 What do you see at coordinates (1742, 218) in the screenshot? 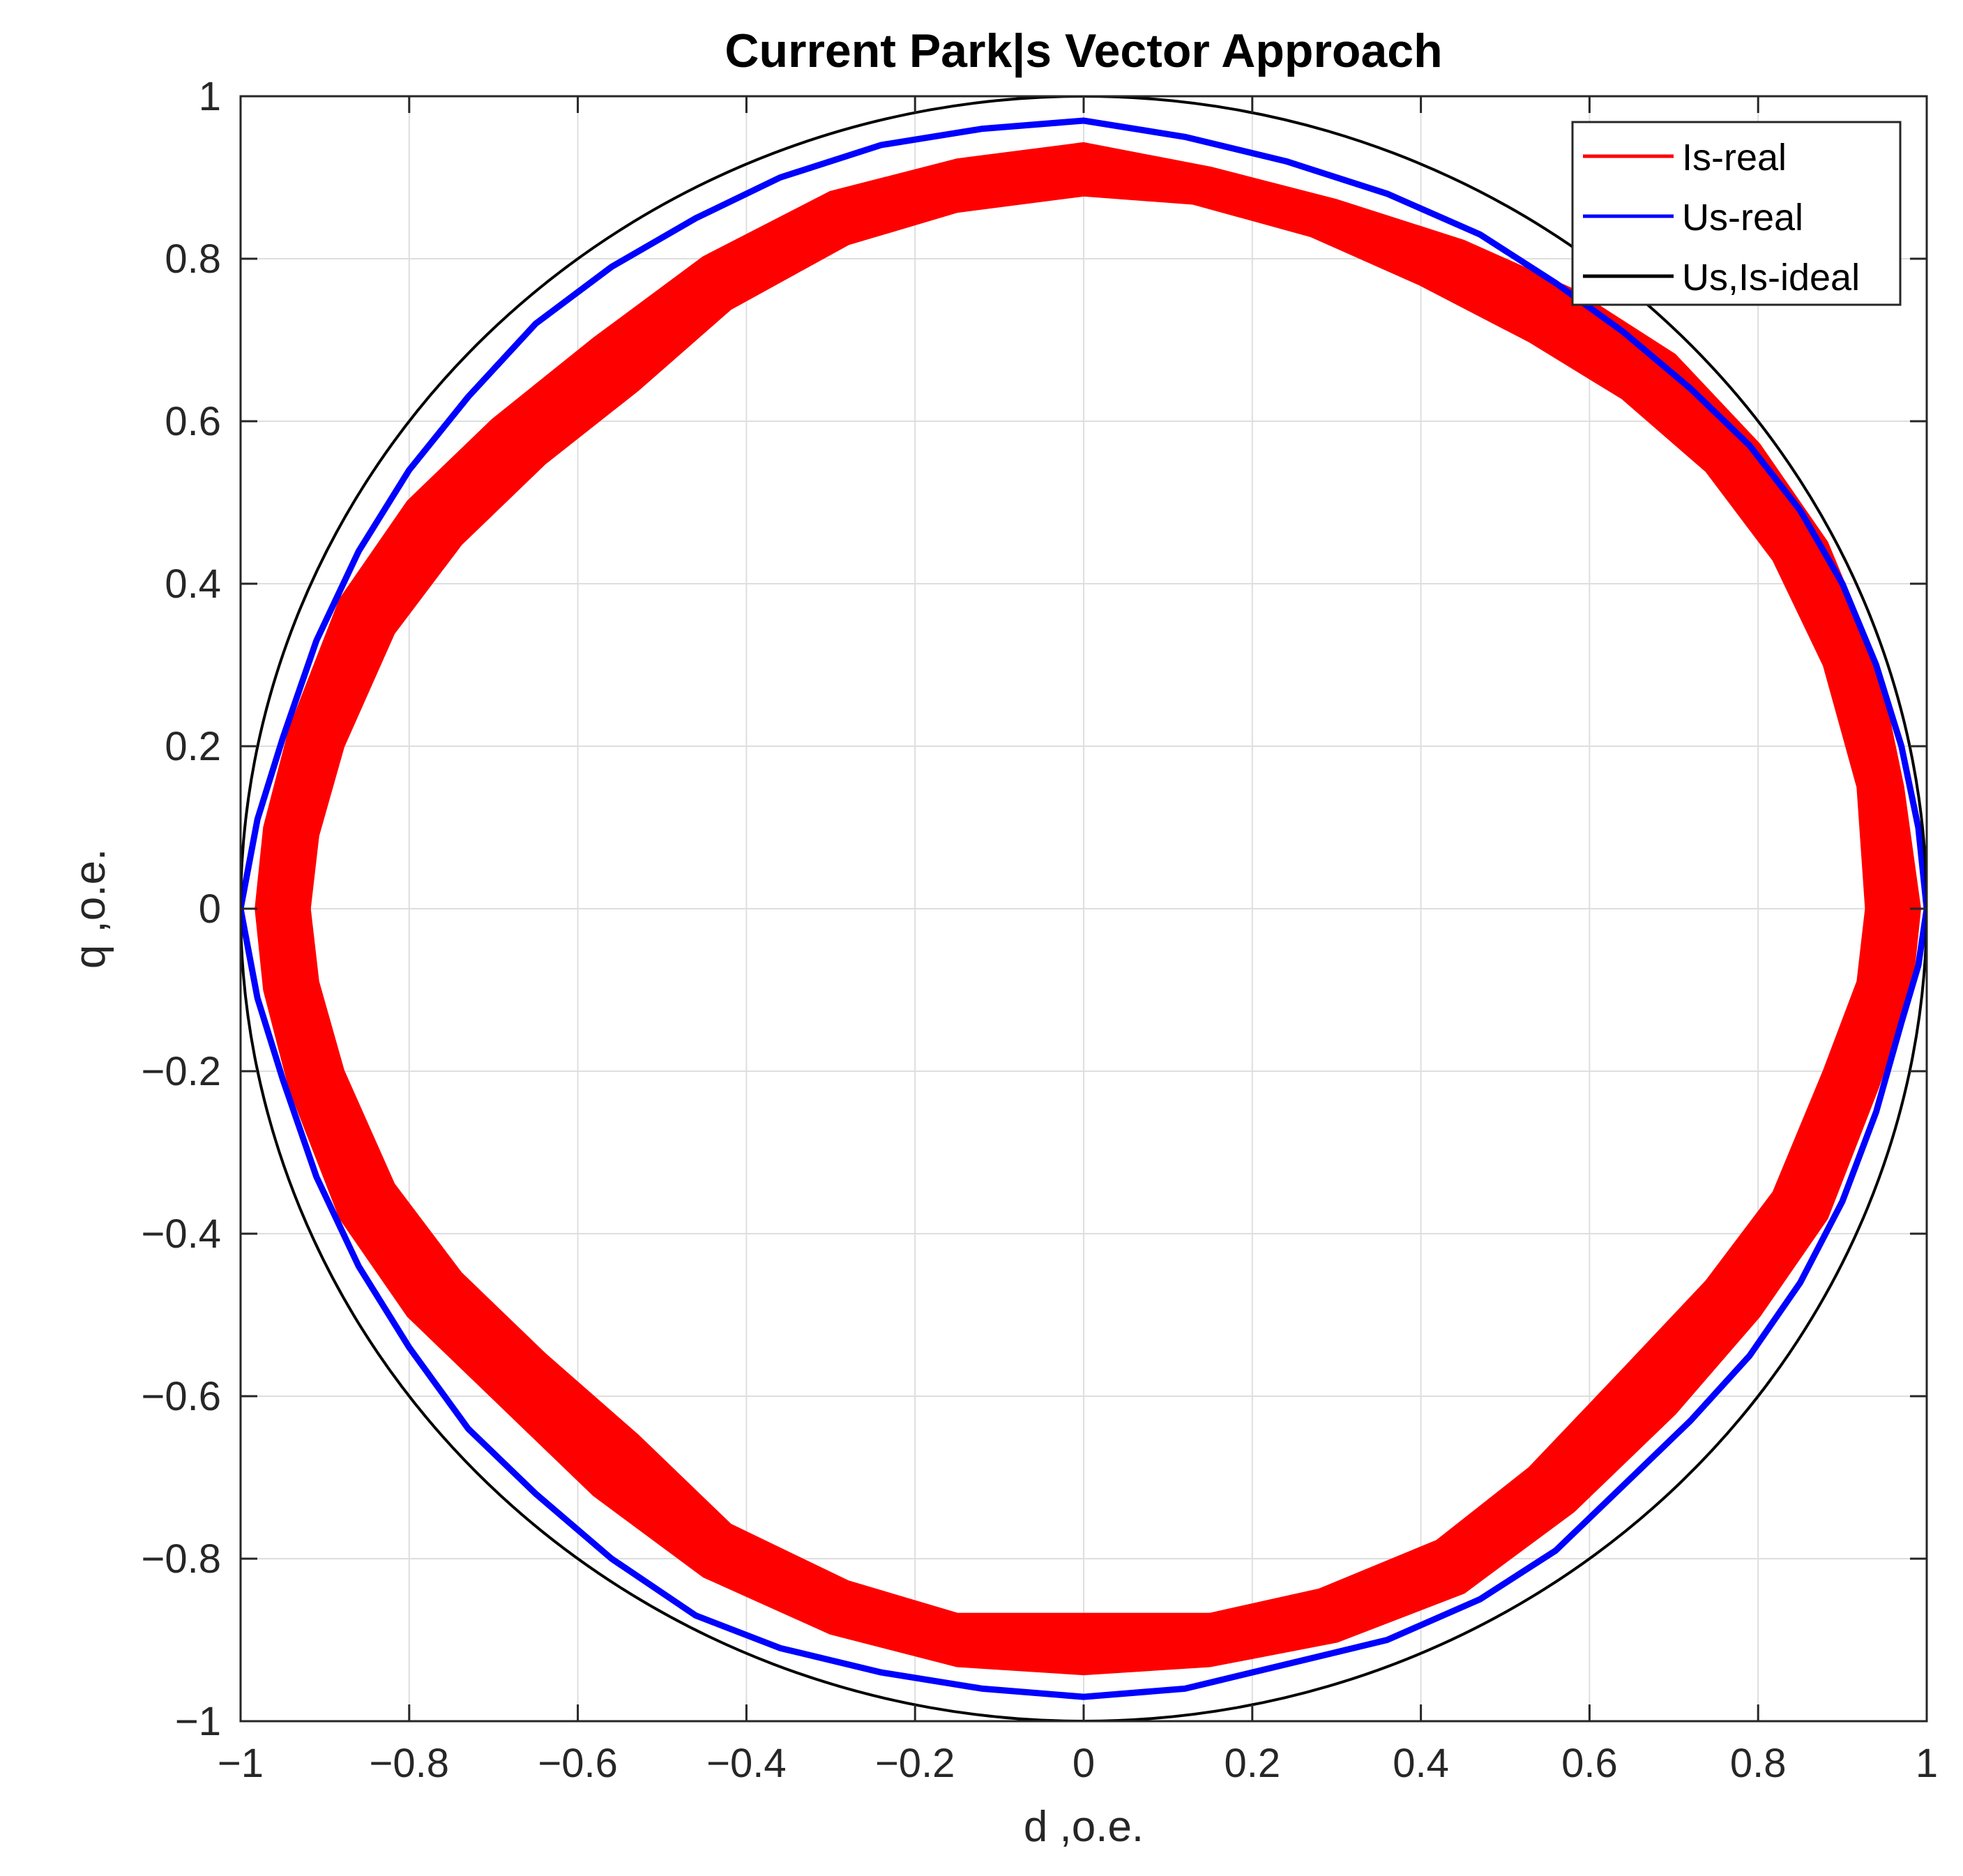
I see `legend-label-us-real: Us-real` at bounding box center [1742, 218].